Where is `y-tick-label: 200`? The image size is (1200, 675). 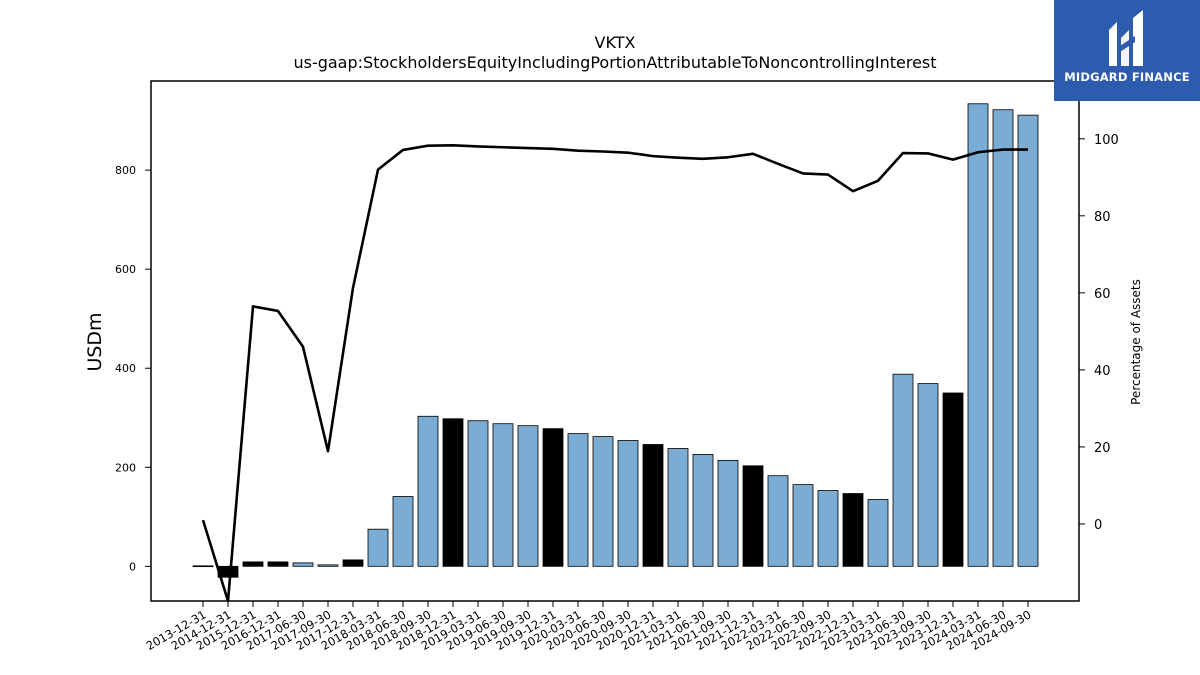
y-tick-label: 200 is located at coordinates (125, 467).